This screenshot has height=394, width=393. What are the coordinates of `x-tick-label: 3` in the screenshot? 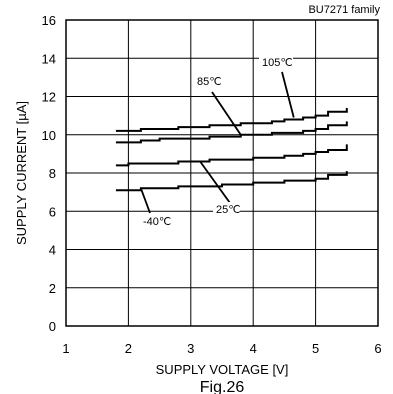 It's located at (190, 348).